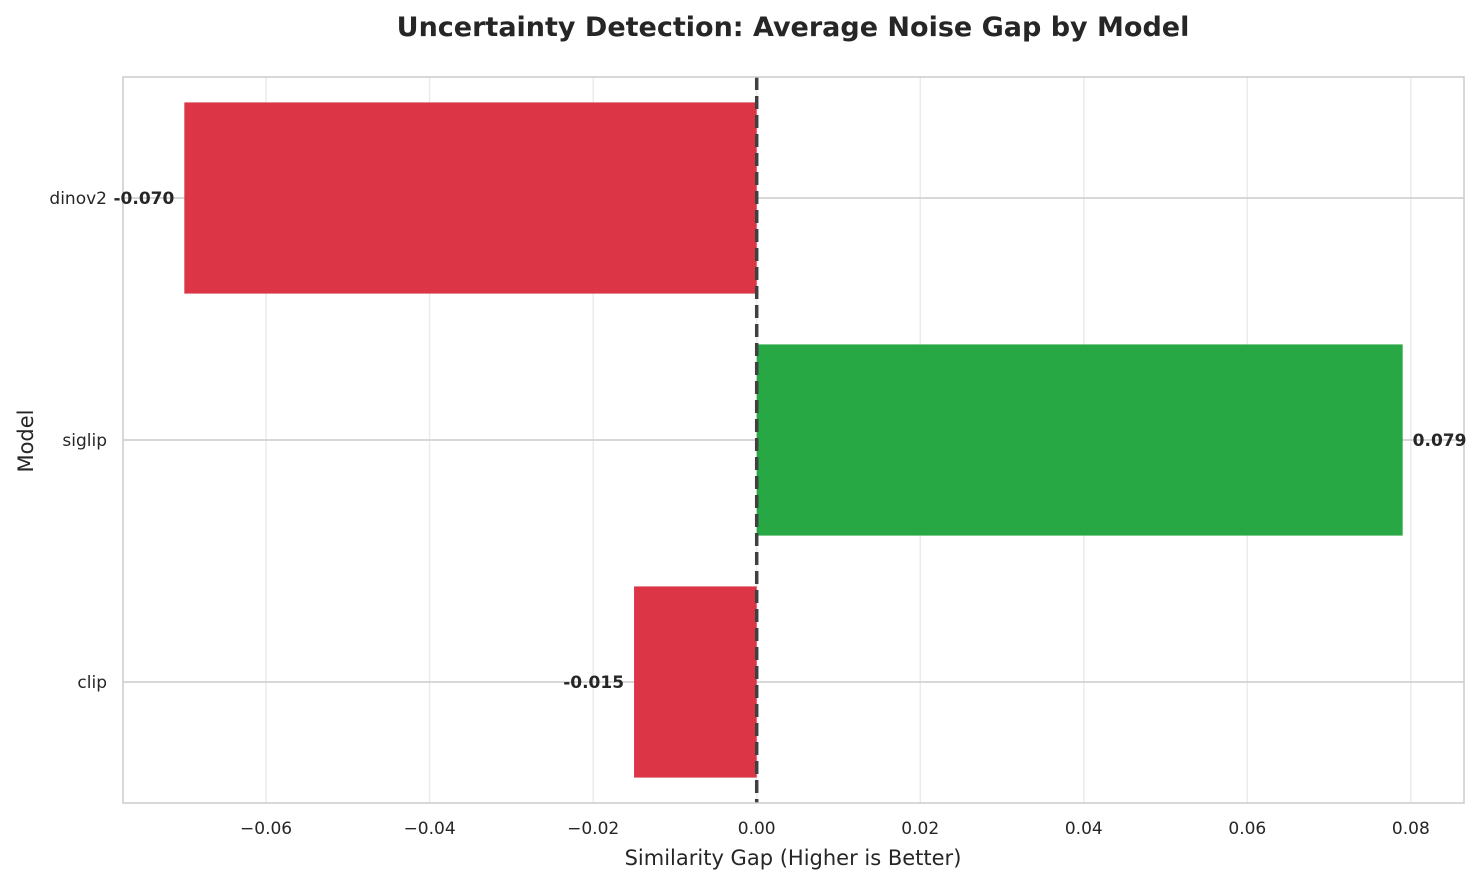 This screenshot has width=1478, height=884. What do you see at coordinates (470, 198) in the screenshot?
I see `bar-dinov2` at bounding box center [470, 198].